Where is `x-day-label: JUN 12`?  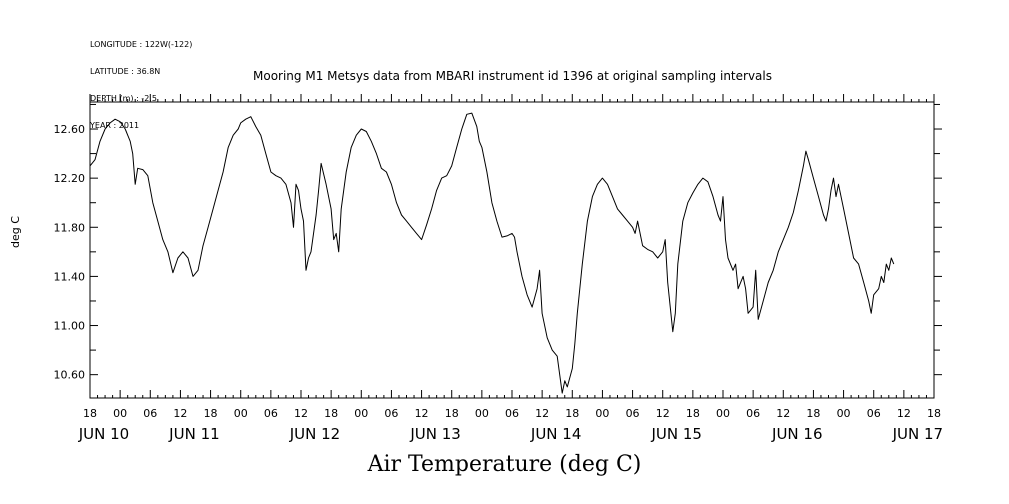
x-day-label: JUN 12 is located at coordinates (314, 434).